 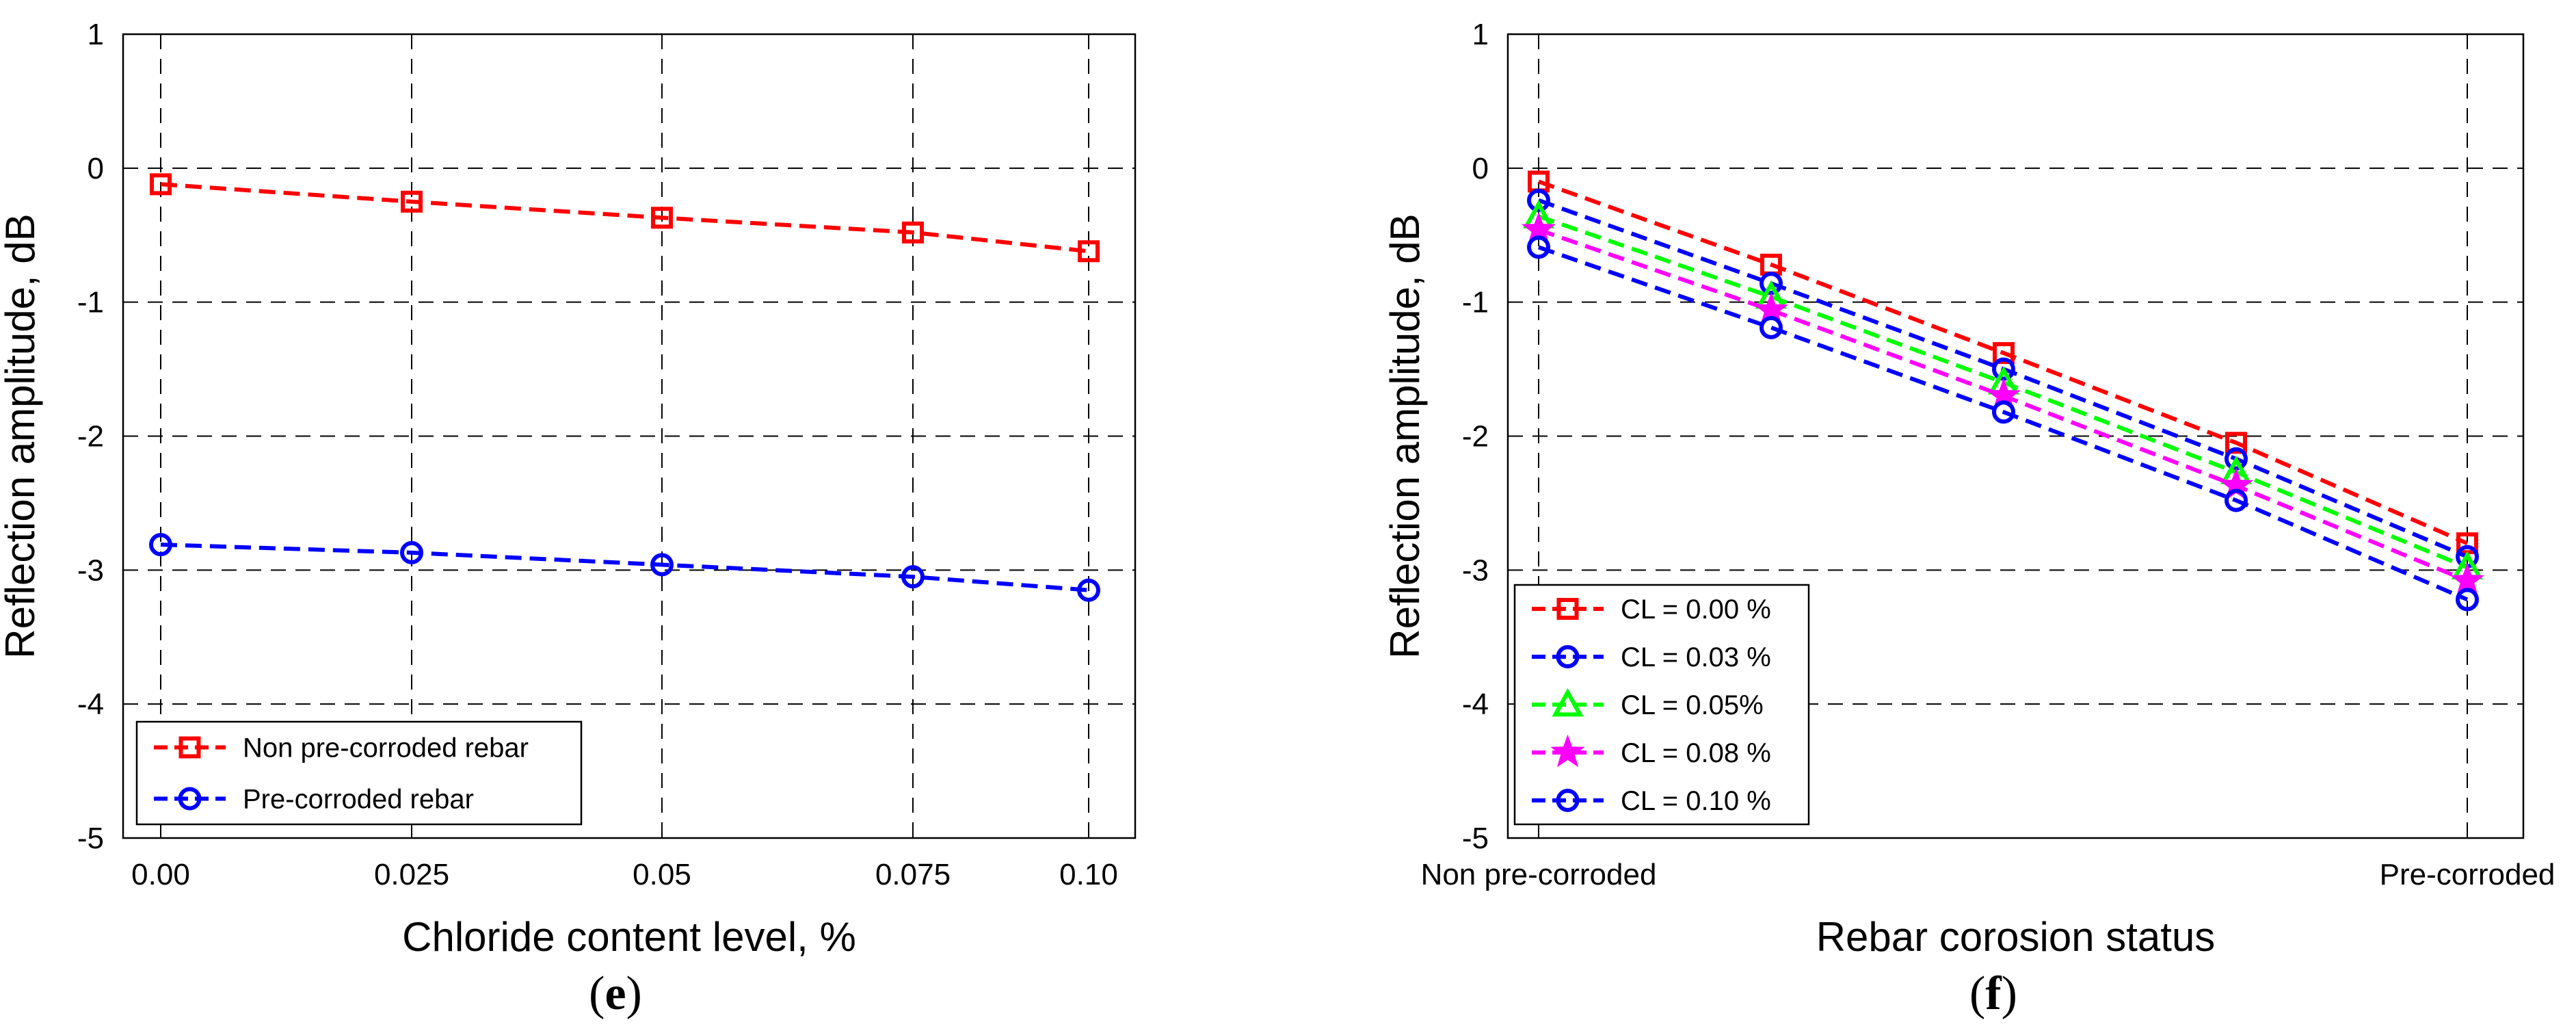 I want to click on legend-label: Pre-corroded rebar, so click(x=358, y=800).